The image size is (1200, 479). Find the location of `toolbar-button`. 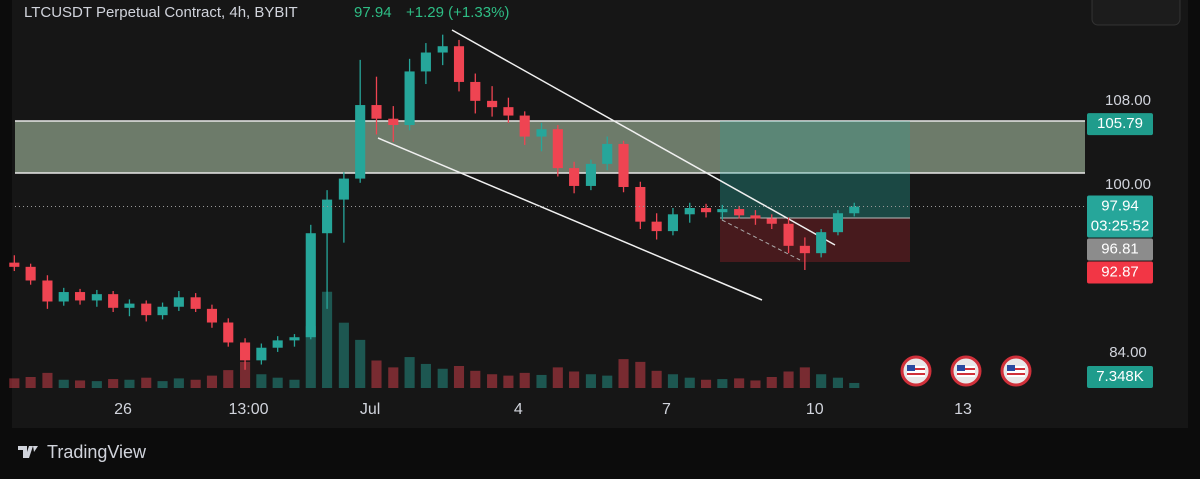

toolbar-button is located at coordinates (1136, 13).